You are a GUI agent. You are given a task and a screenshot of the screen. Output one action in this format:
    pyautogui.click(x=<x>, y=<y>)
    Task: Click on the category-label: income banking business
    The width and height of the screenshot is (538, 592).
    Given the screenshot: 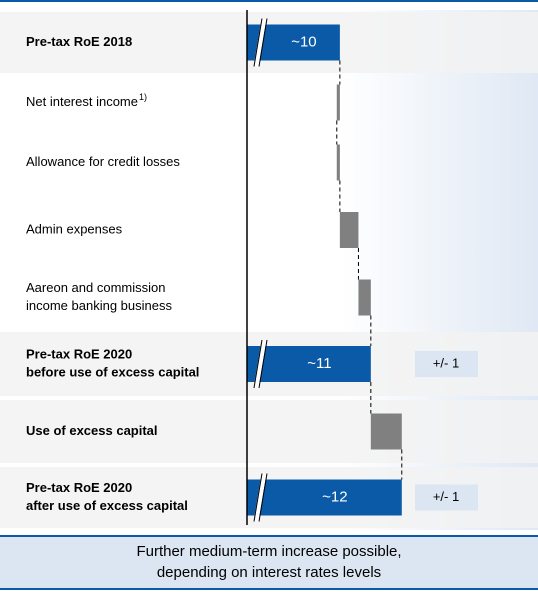 What is the action you would take?
    pyautogui.click(x=99, y=305)
    